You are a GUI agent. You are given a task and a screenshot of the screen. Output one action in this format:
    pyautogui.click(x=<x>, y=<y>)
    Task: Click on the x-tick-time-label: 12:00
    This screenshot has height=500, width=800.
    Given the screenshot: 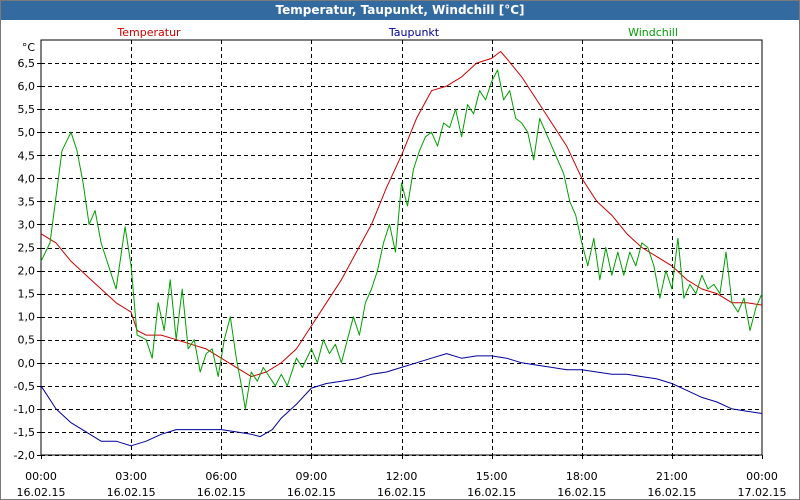 What is the action you would take?
    pyautogui.click(x=402, y=476)
    